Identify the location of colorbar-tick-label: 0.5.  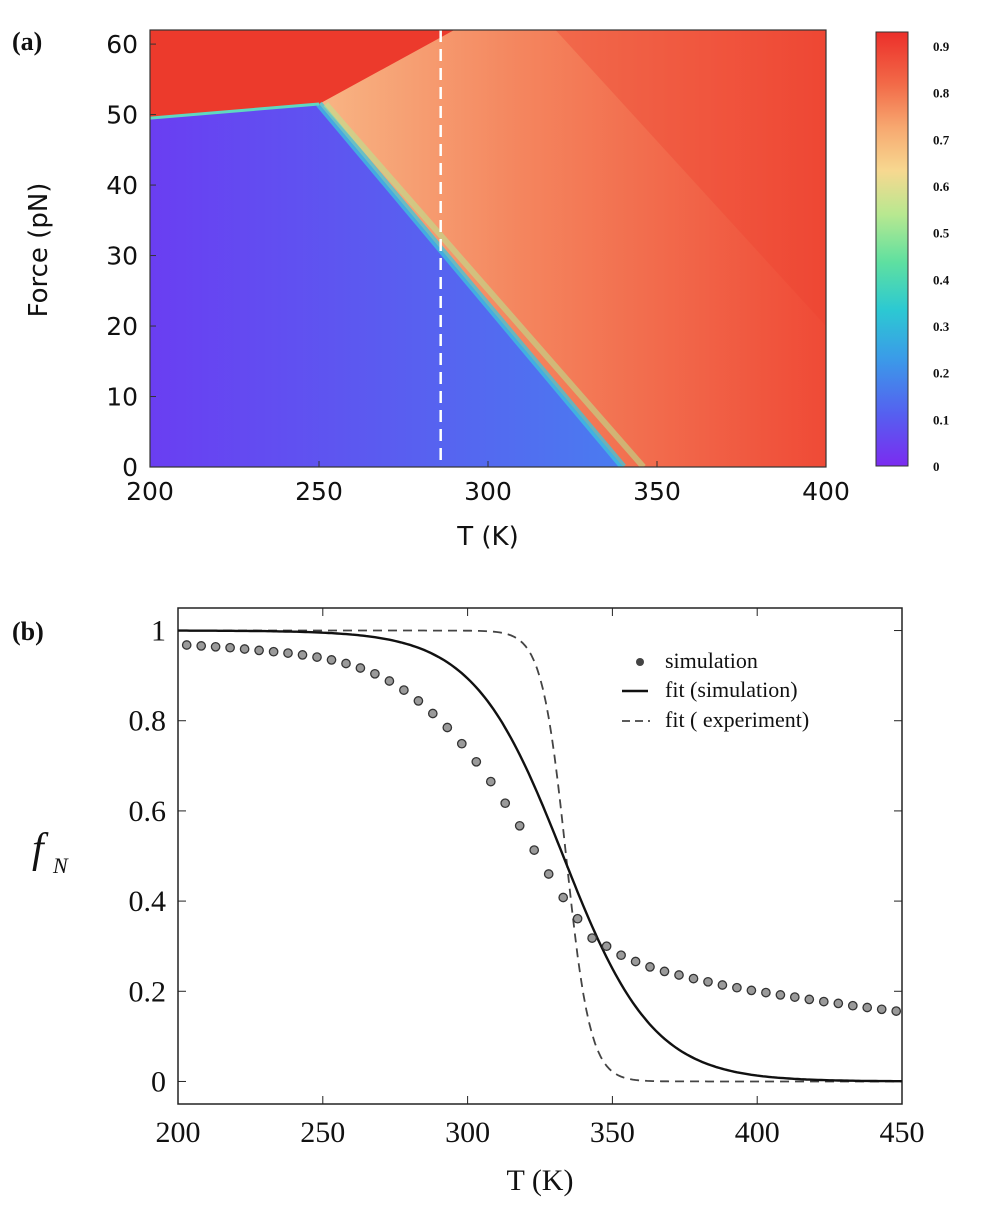
(941, 233).